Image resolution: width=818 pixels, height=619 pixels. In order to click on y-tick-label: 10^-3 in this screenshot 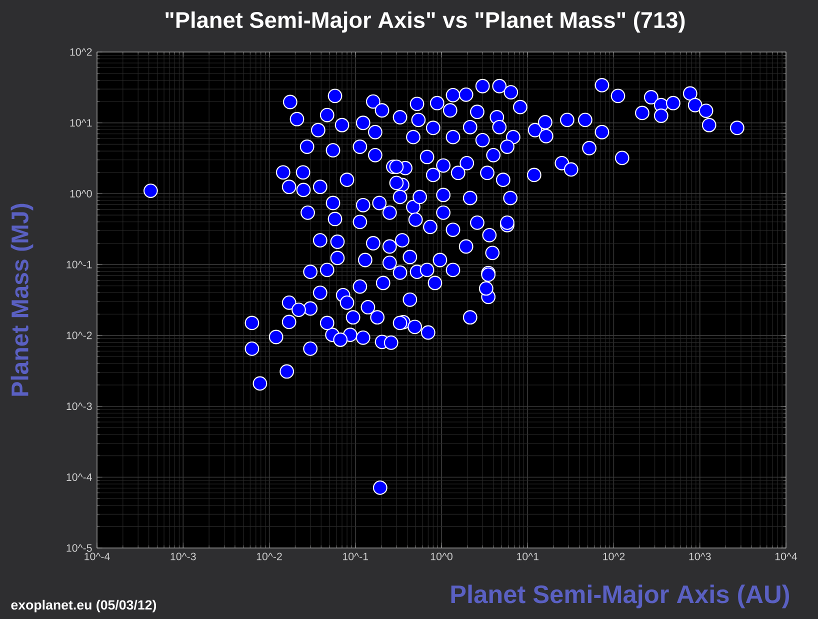, I will do `click(79, 406)`.